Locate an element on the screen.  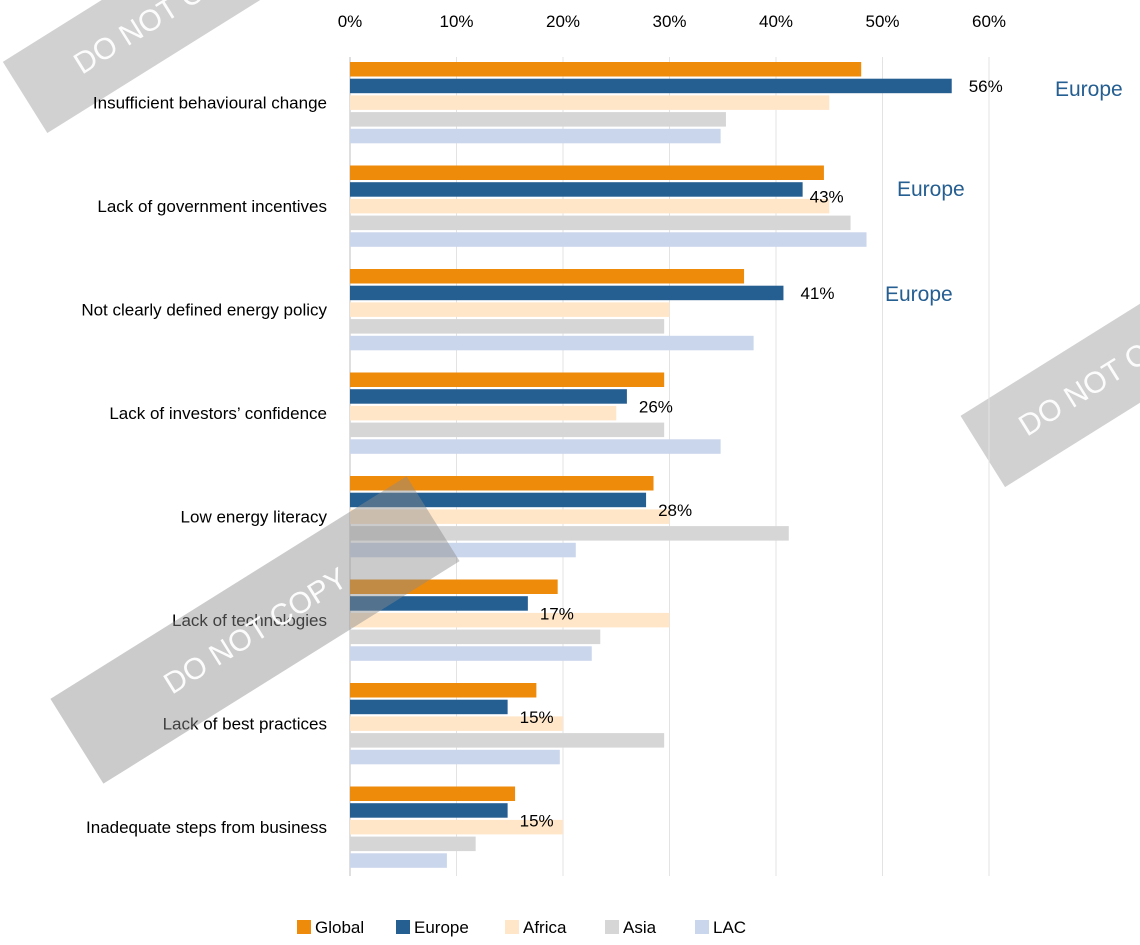
x-tick-label: 40% is located at coordinates (776, 21).